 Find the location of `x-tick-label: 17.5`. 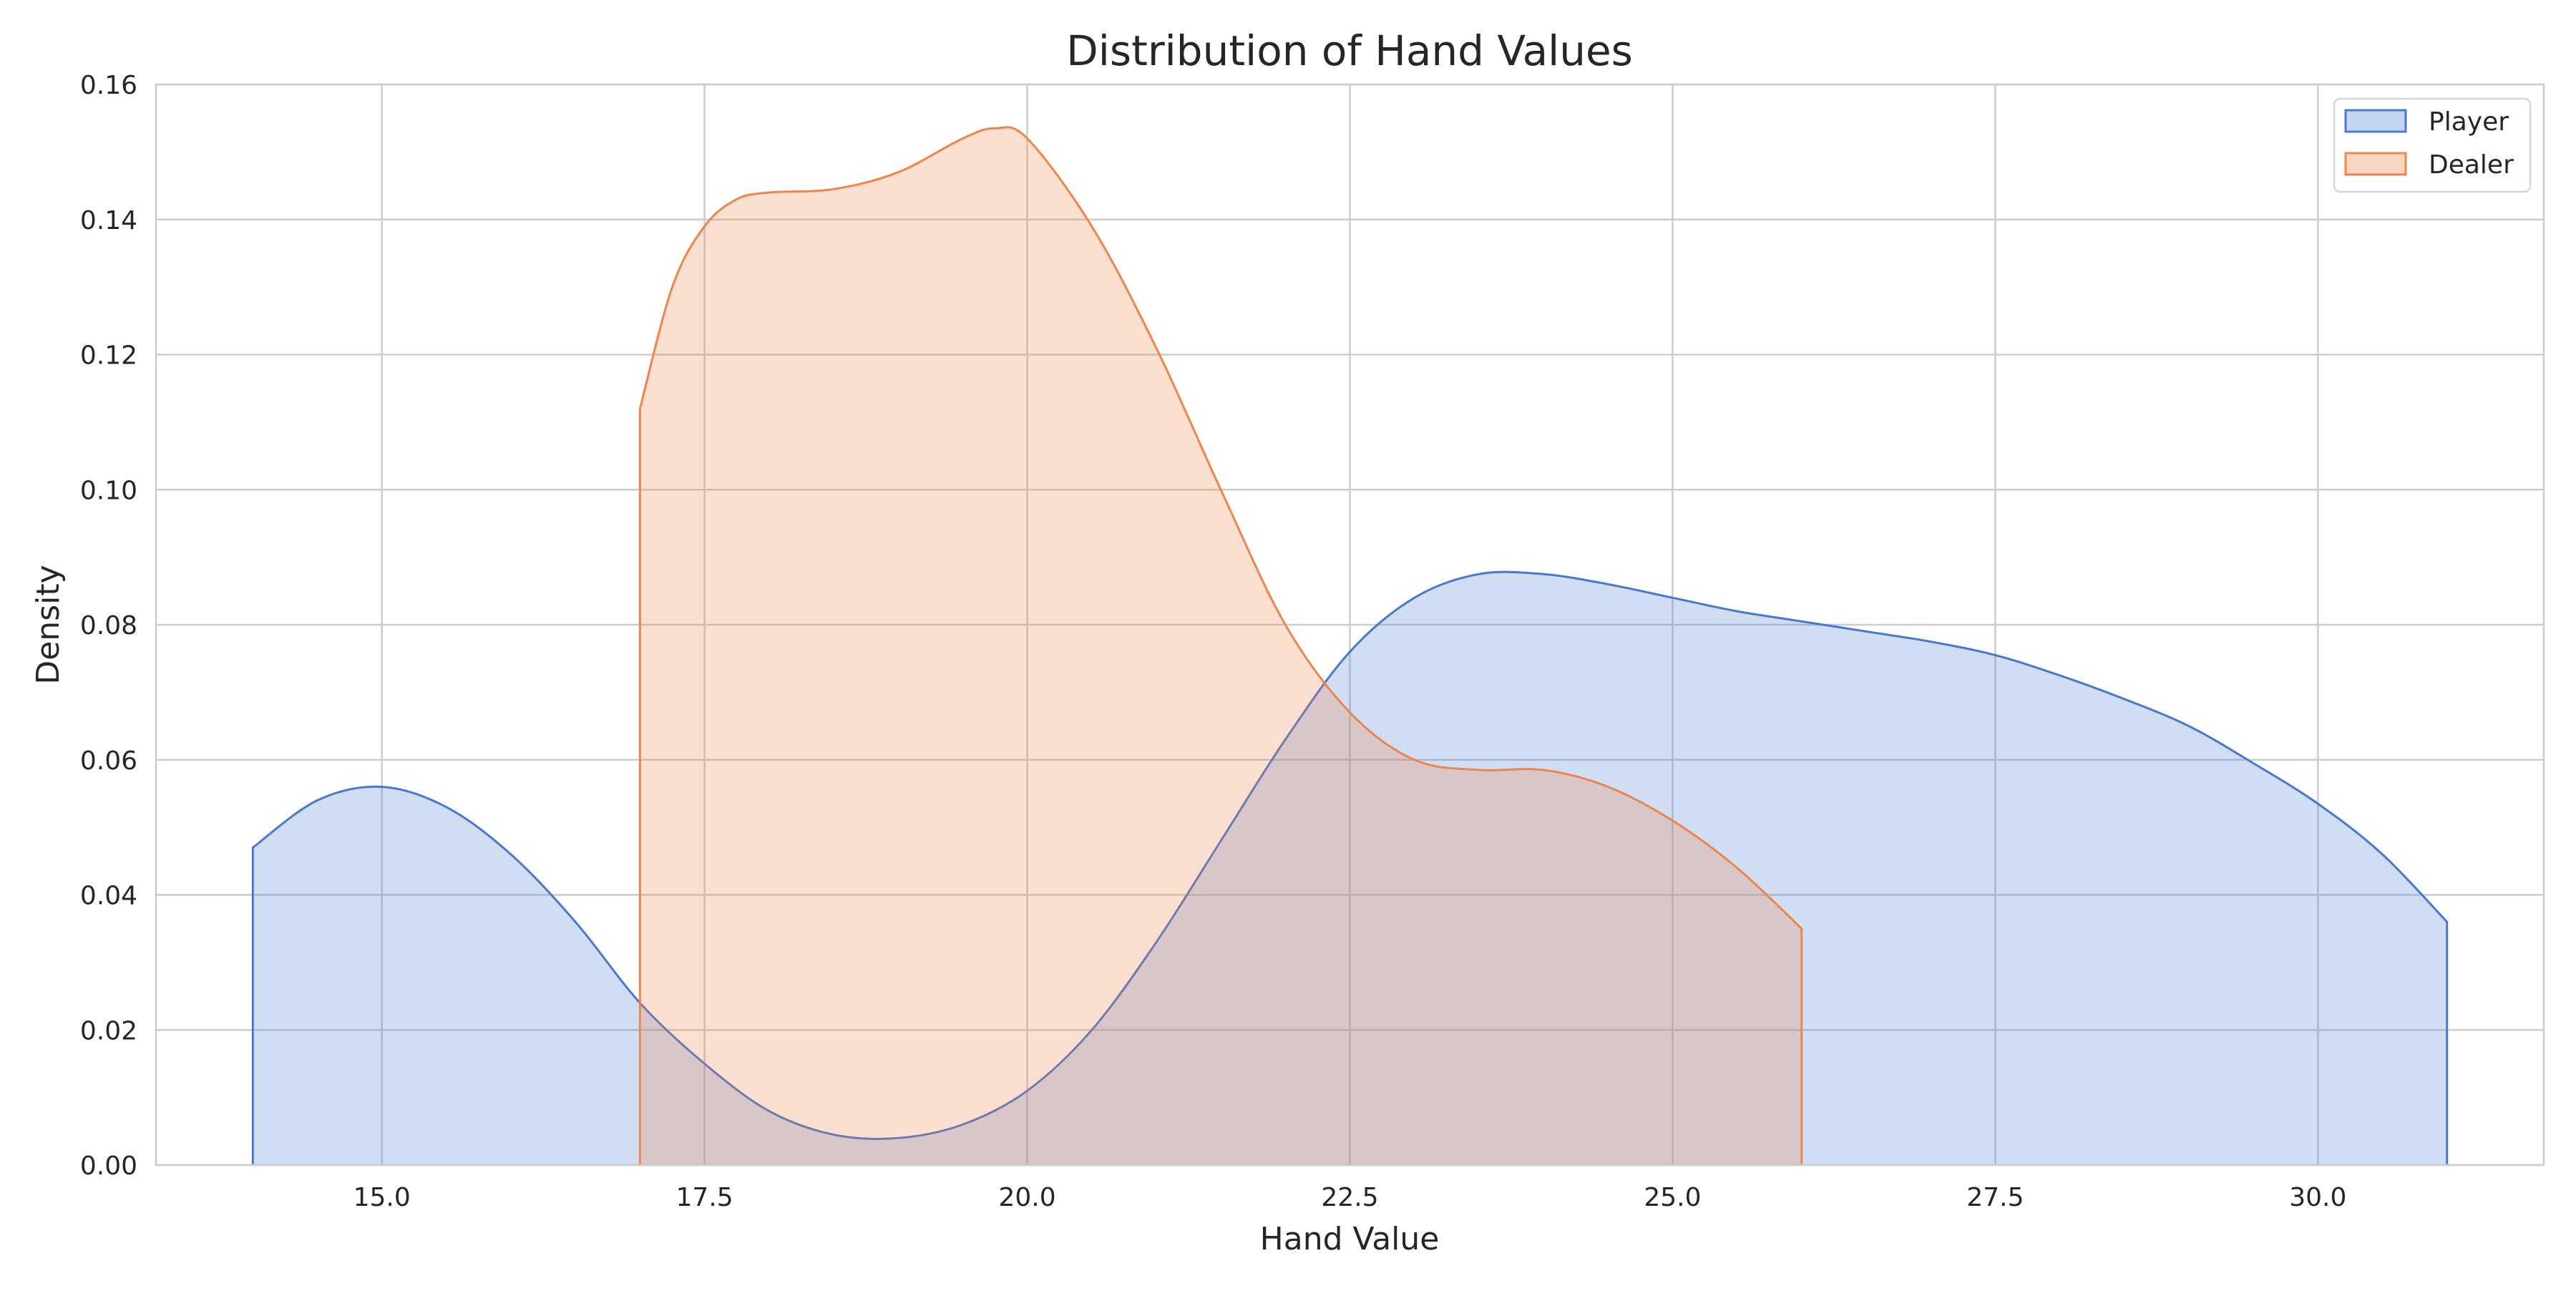

x-tick-label: 17.5 is located at coordinates (704, 1197).